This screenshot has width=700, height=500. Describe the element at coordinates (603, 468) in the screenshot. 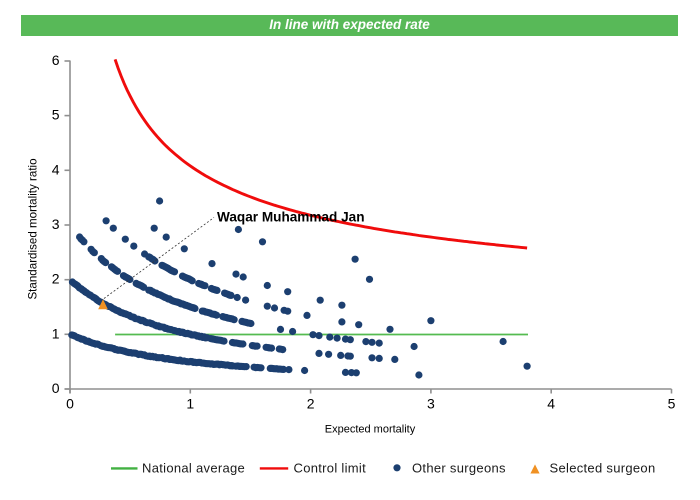

I see `svg-text: Selected surgeon` at that location.